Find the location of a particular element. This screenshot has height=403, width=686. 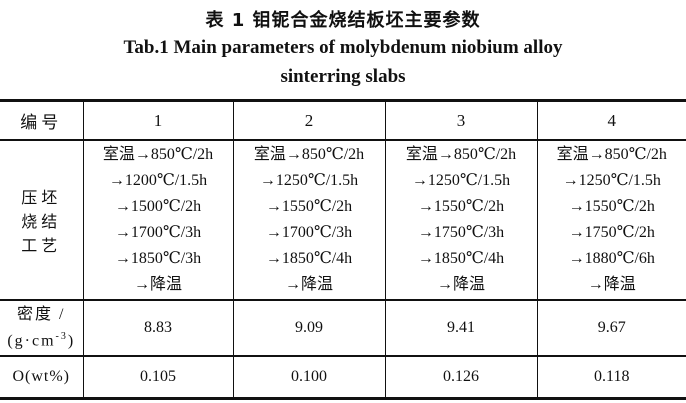

density-row: 密度 / (g·cm-3) 8.83 9.09 9.41 9.67 is located at coordinates (343, 328).